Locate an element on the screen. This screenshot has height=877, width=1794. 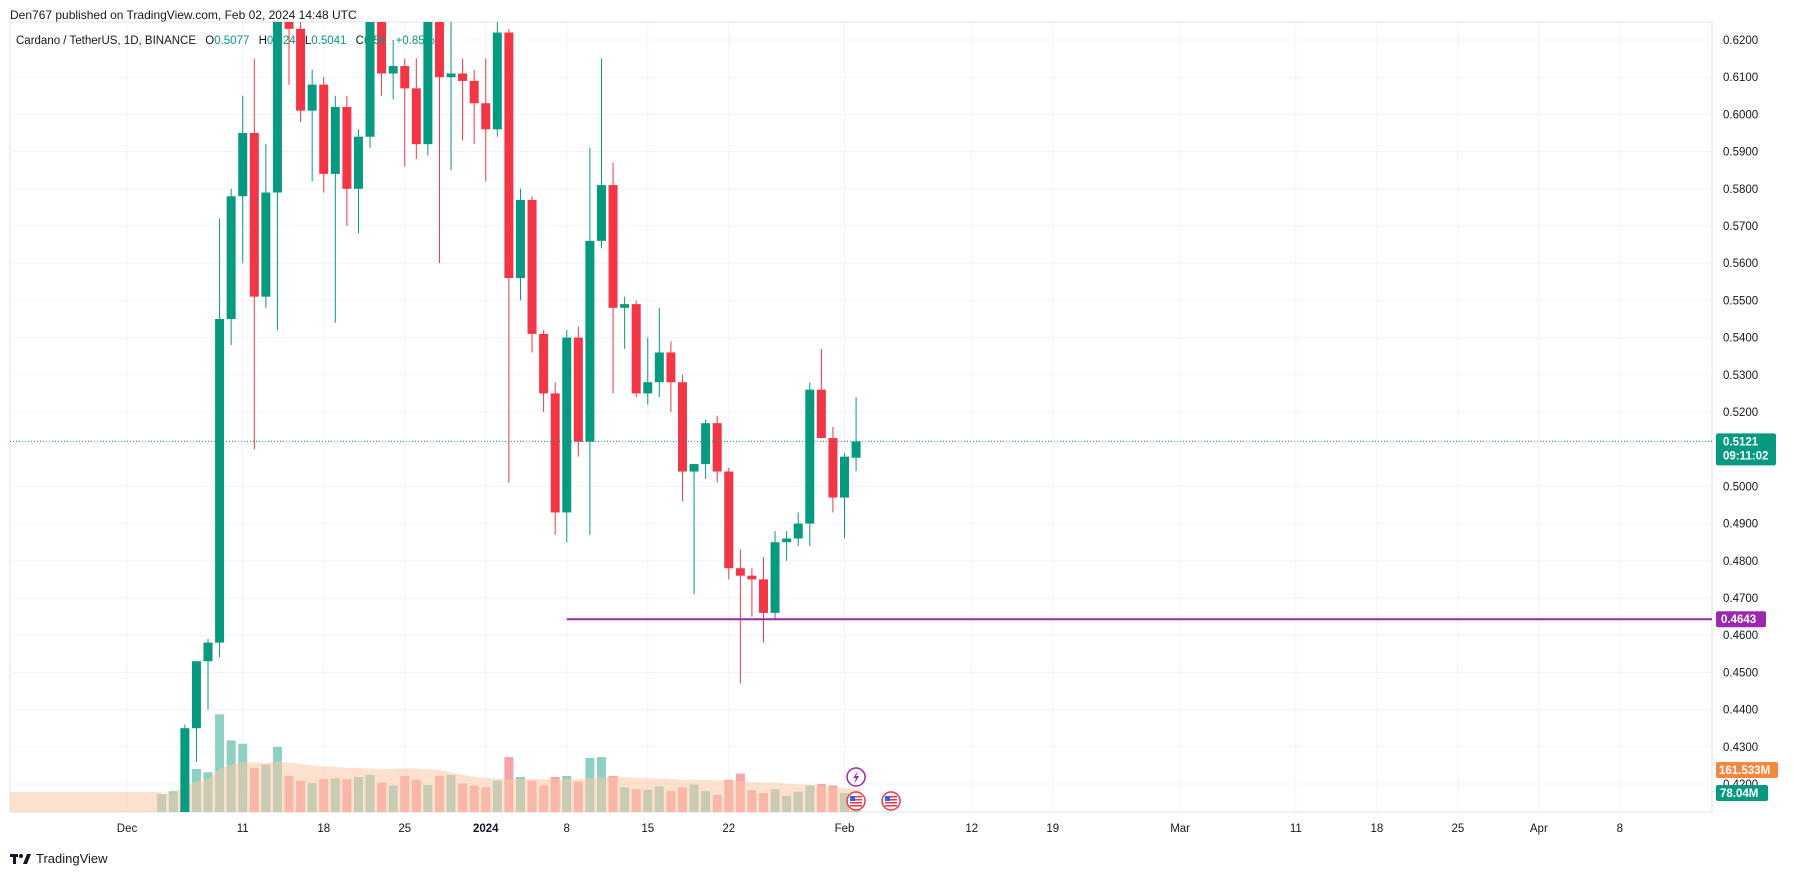
high-label: H is located at coordinates (262, 41).